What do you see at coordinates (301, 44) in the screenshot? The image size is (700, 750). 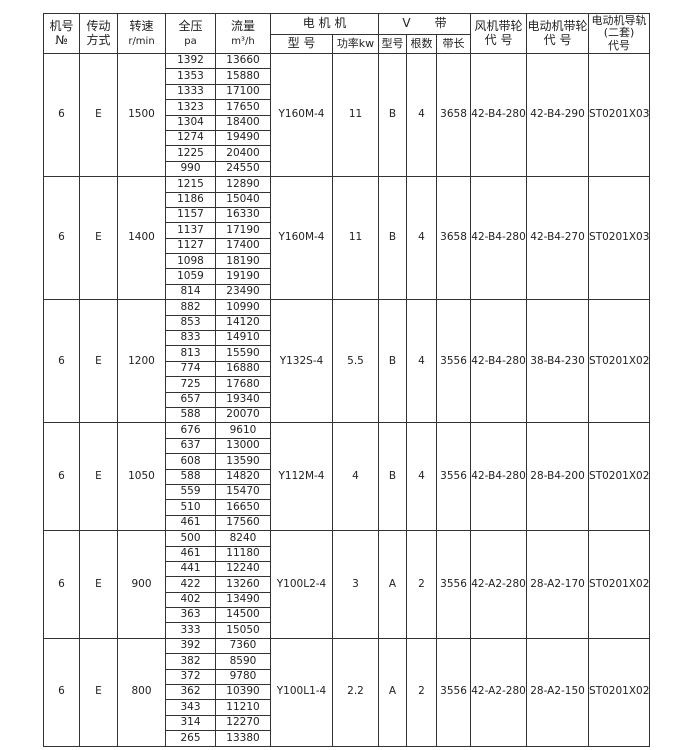 I see `header-motor-model: 型 号` at bounding box center [301, 44].